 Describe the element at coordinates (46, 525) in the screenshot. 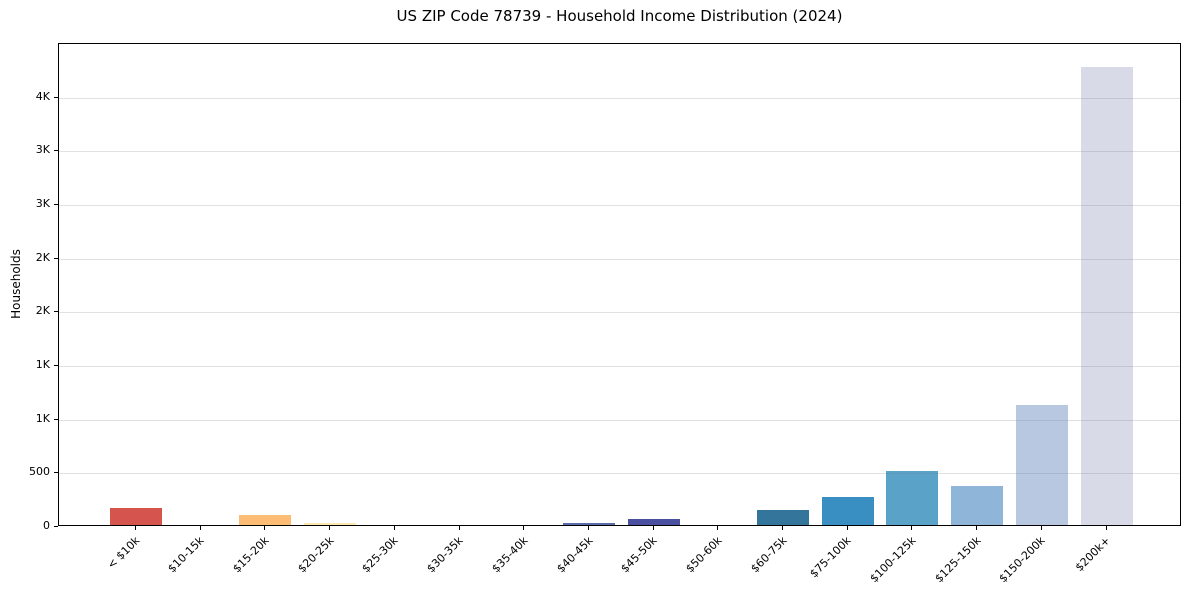

I see `y-tick-label: 0` at that location.